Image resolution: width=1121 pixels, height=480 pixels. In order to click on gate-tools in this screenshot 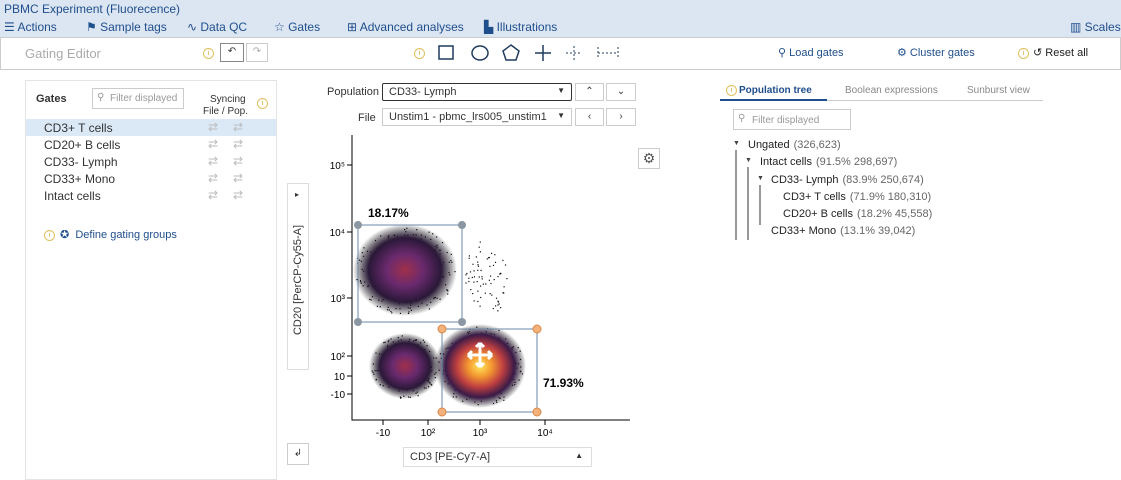, I will do `click(528, 52)`.